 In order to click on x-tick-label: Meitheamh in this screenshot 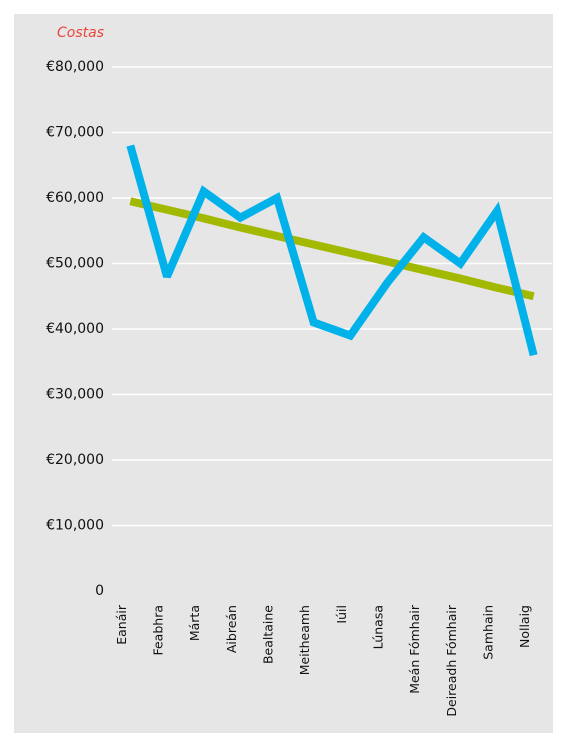, I will do `click(304, 640)`.